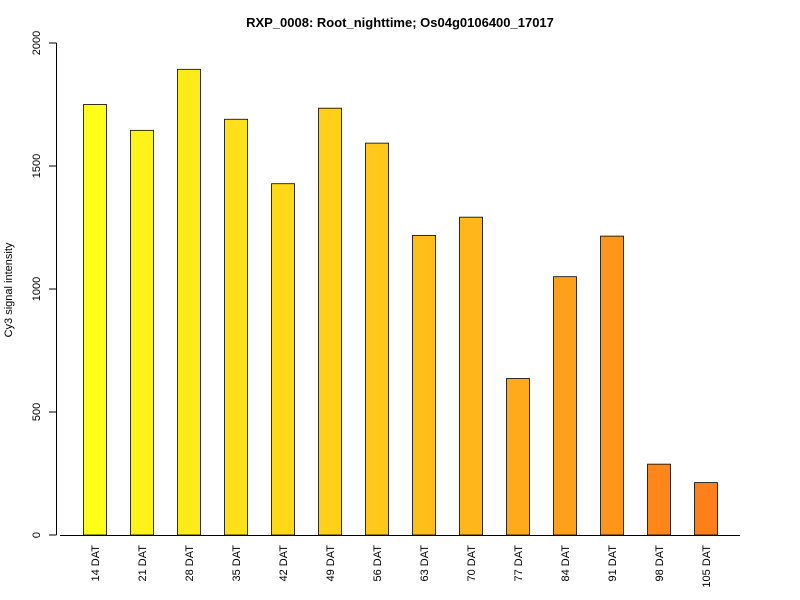  Describe the element at coordinates (143, 563) in the screenshot. I see `x-tick-label: 21 DAT` at that location.